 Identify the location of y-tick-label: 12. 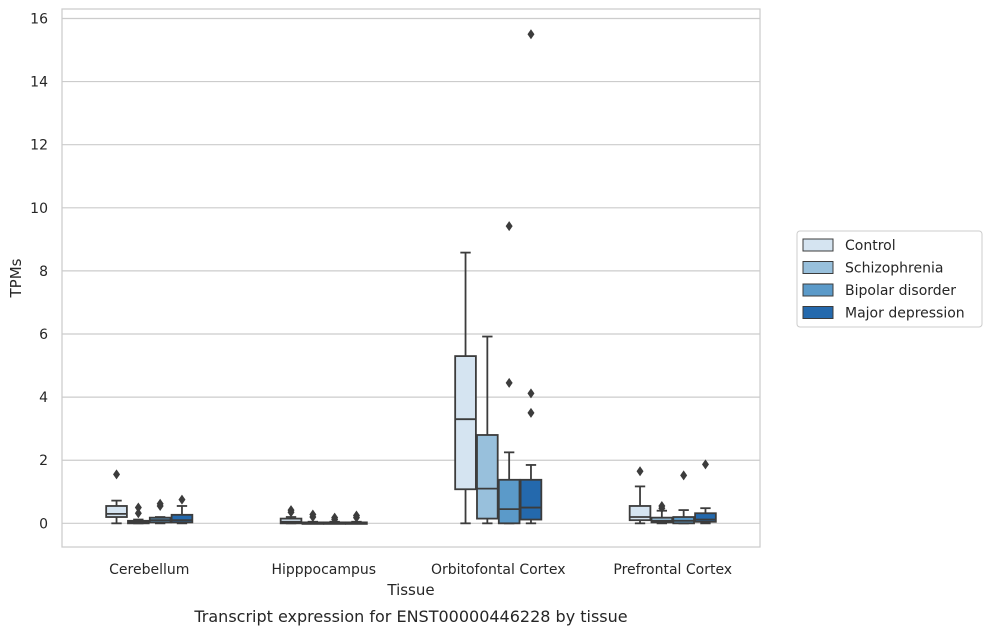
(39, 146).